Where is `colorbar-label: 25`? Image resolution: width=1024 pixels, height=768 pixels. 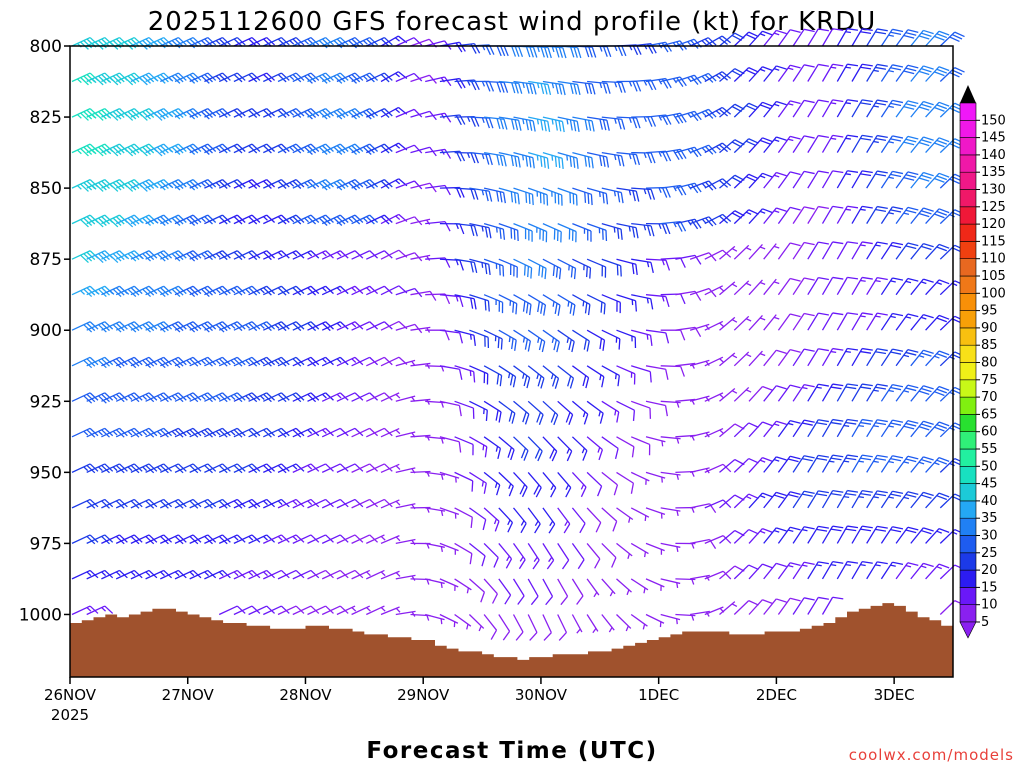
colorbar-label: 25 is located at coordinates (989, 553).